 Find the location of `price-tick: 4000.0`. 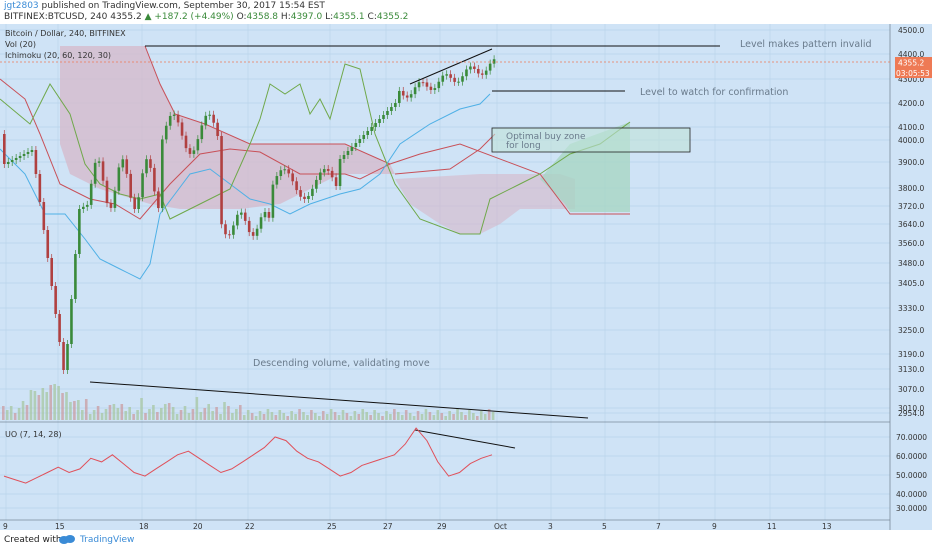

price-tick: 4000.0 is located at coordinates (911, 140).